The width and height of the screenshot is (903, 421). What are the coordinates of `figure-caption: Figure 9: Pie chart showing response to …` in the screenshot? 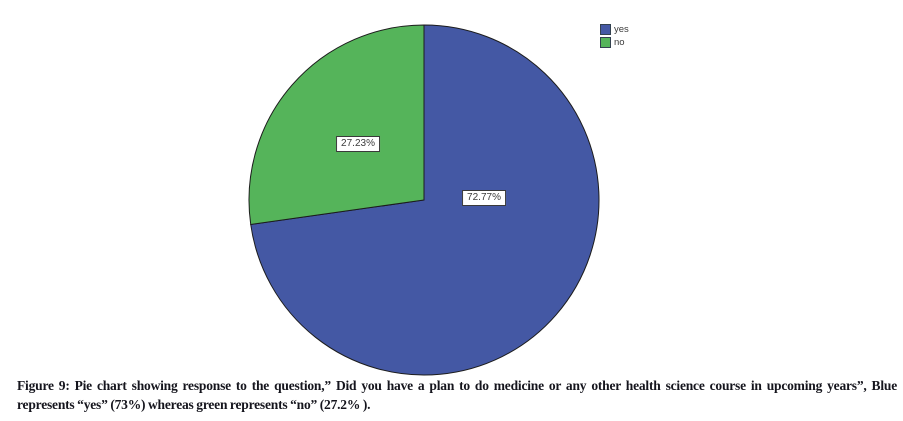 It's located at (457, 395).